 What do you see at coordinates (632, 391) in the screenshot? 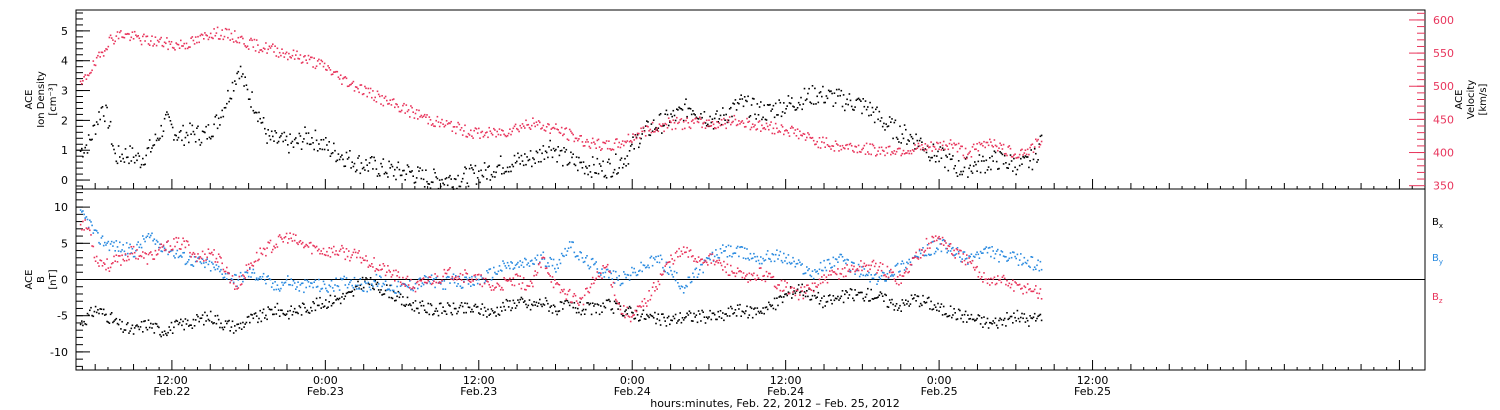
I see `x-tick-date-label: Feb.24` at bounding box center [632, 391].